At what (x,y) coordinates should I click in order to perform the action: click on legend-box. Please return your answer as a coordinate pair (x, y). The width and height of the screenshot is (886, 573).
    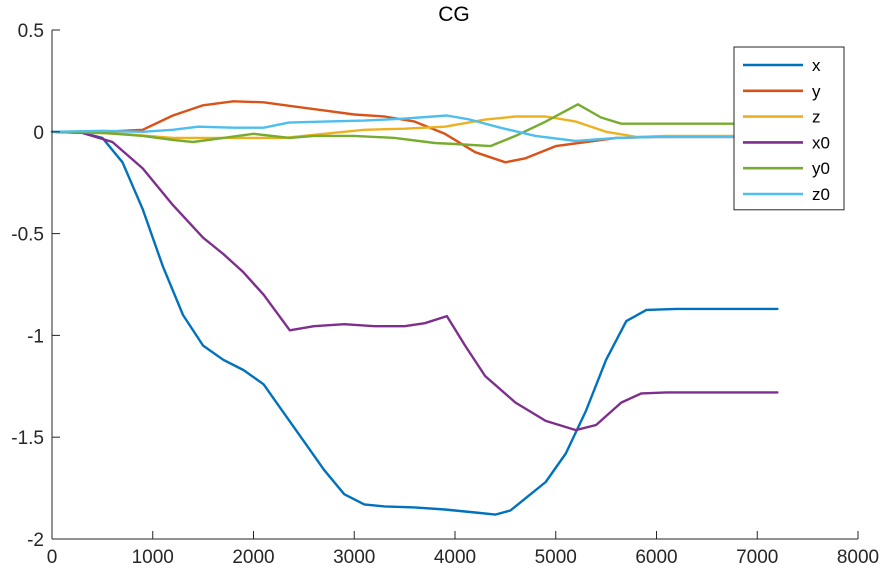
    Looking at the image, I should click on (789, 128).